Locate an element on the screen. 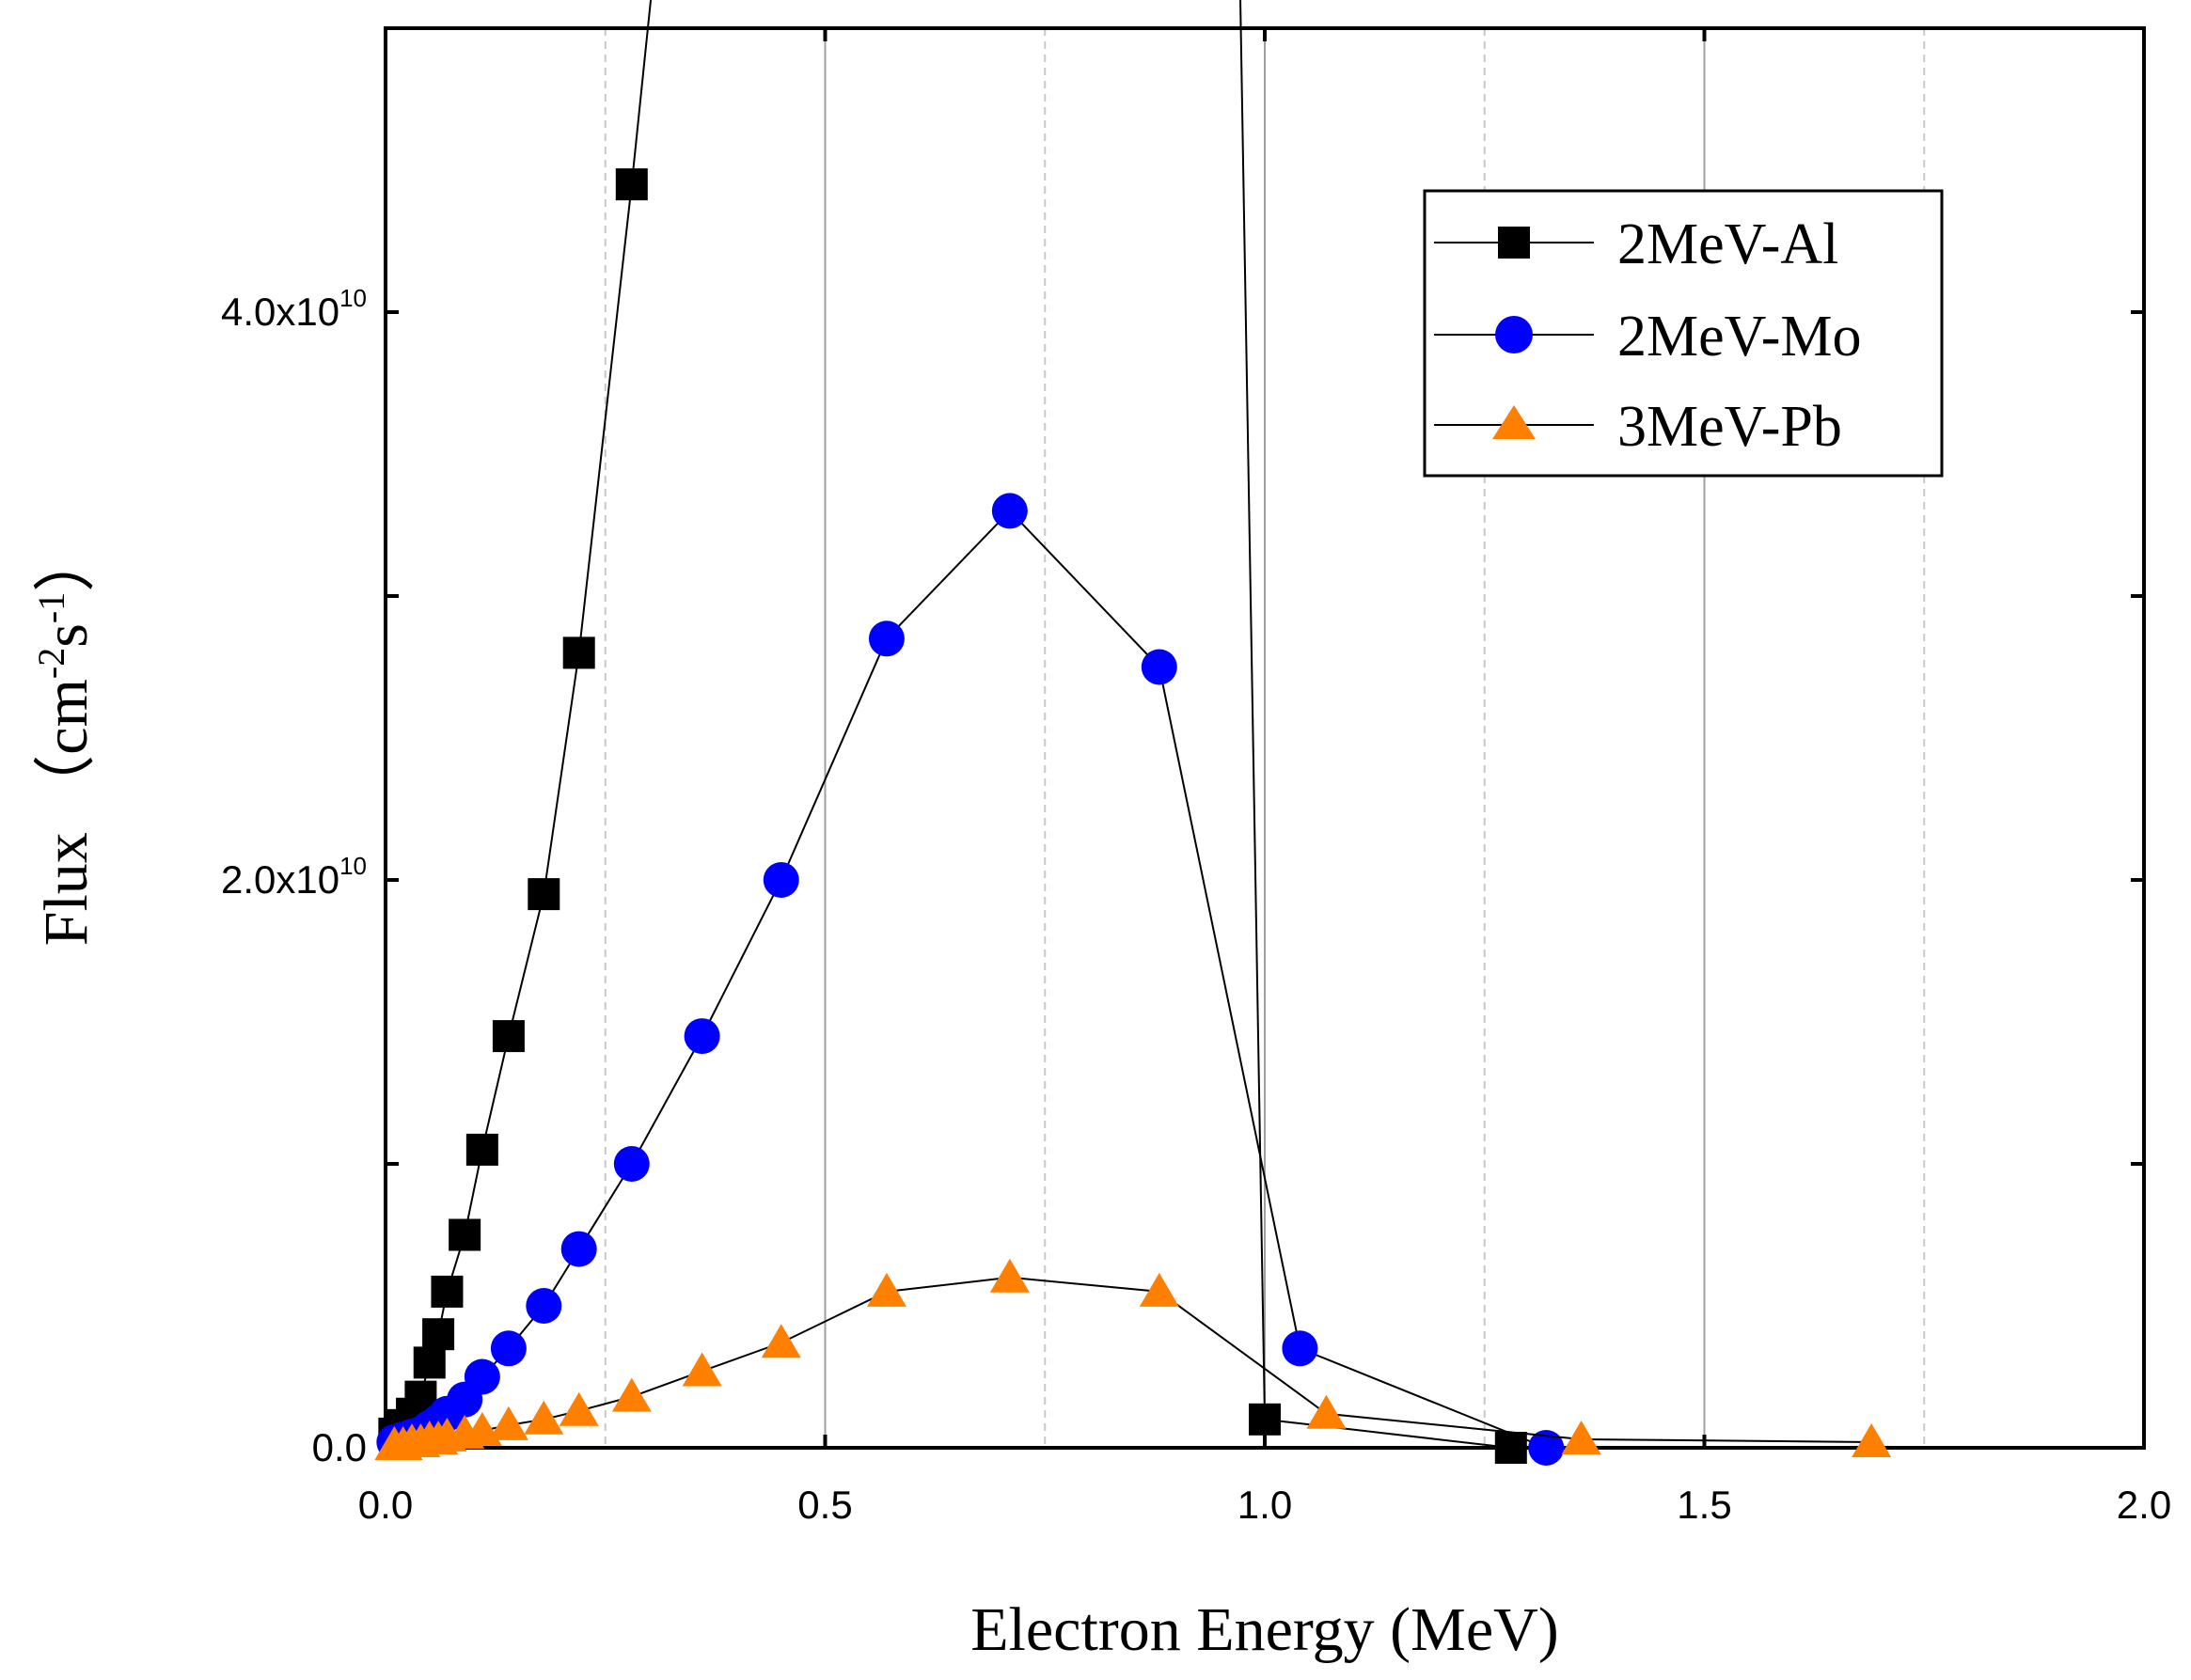 Image resolution: width=2191 pixels, height=1680 pixels. legend-marker-square is located at coordinates (1514, 243).